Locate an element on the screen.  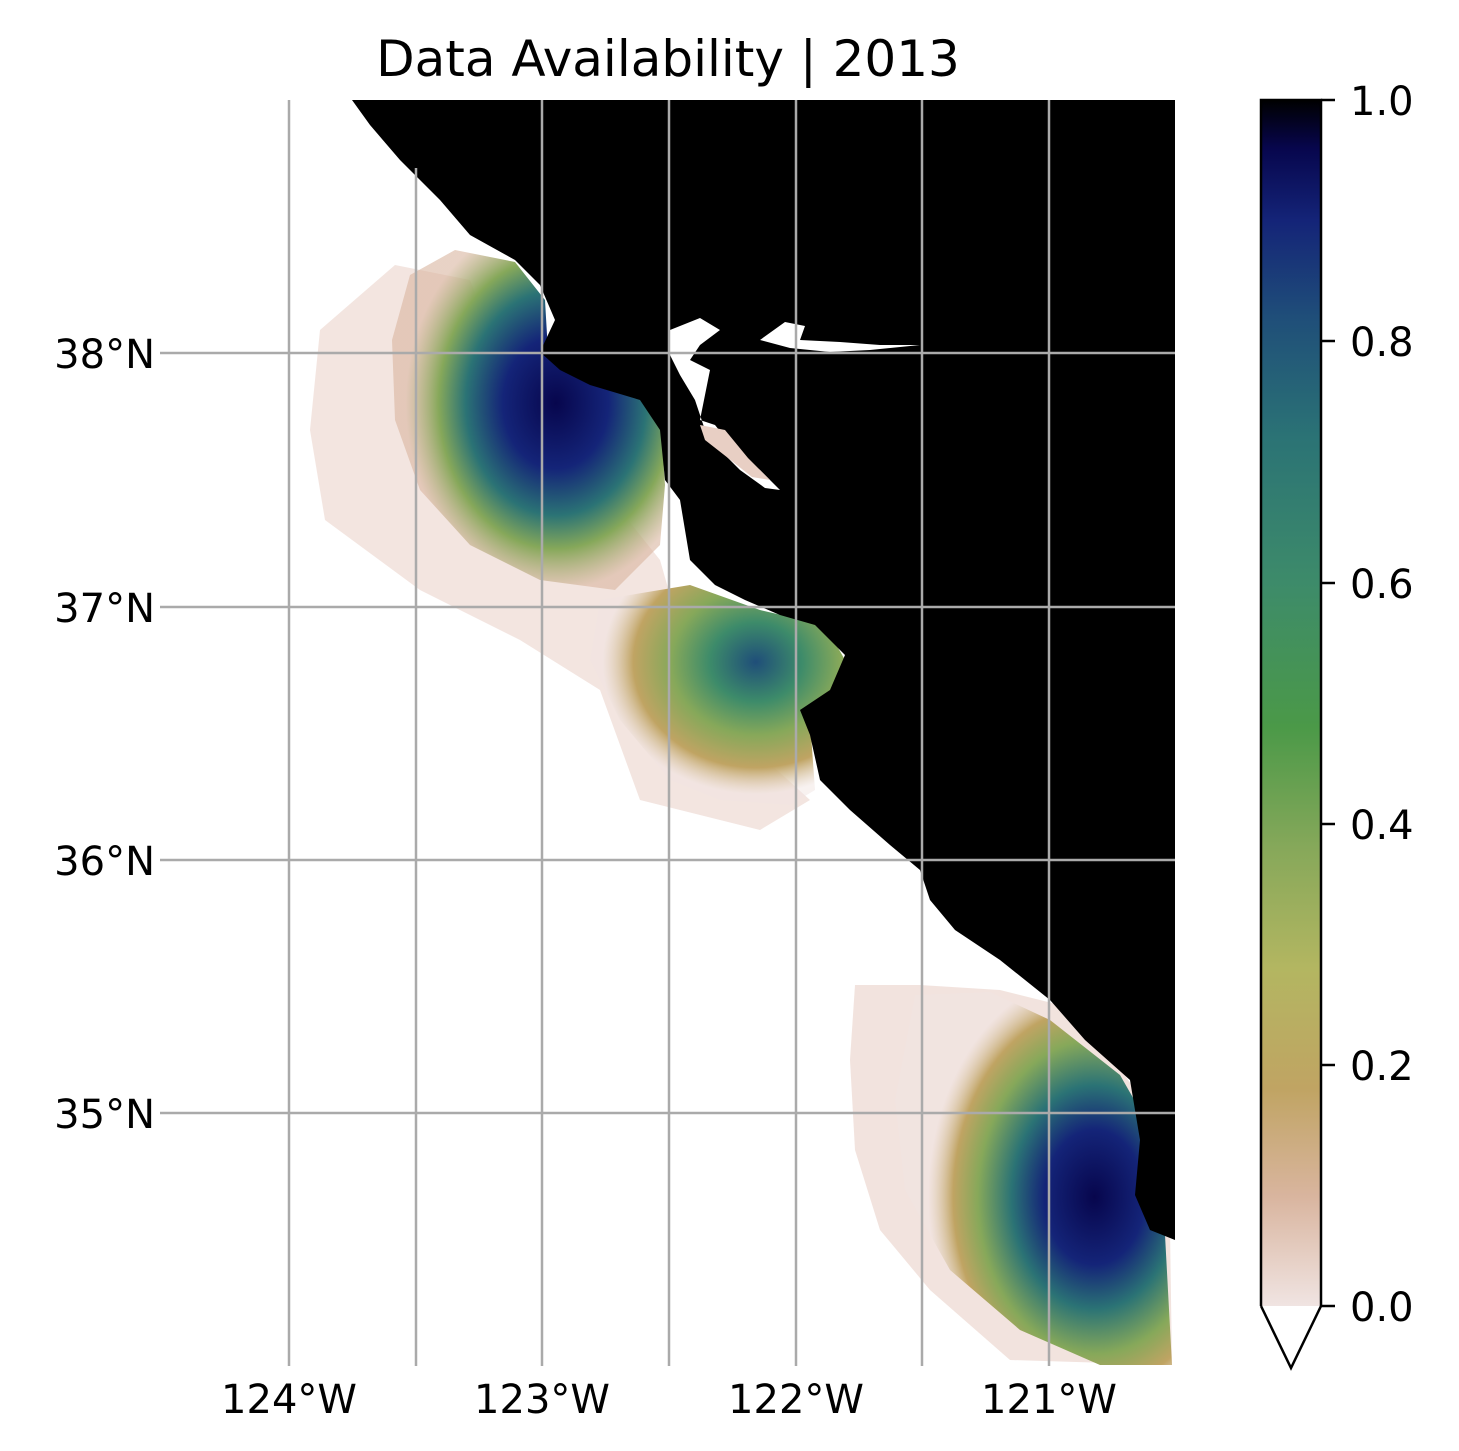
lon-tick-label: 122°W is located at coordinates (796, 1400).